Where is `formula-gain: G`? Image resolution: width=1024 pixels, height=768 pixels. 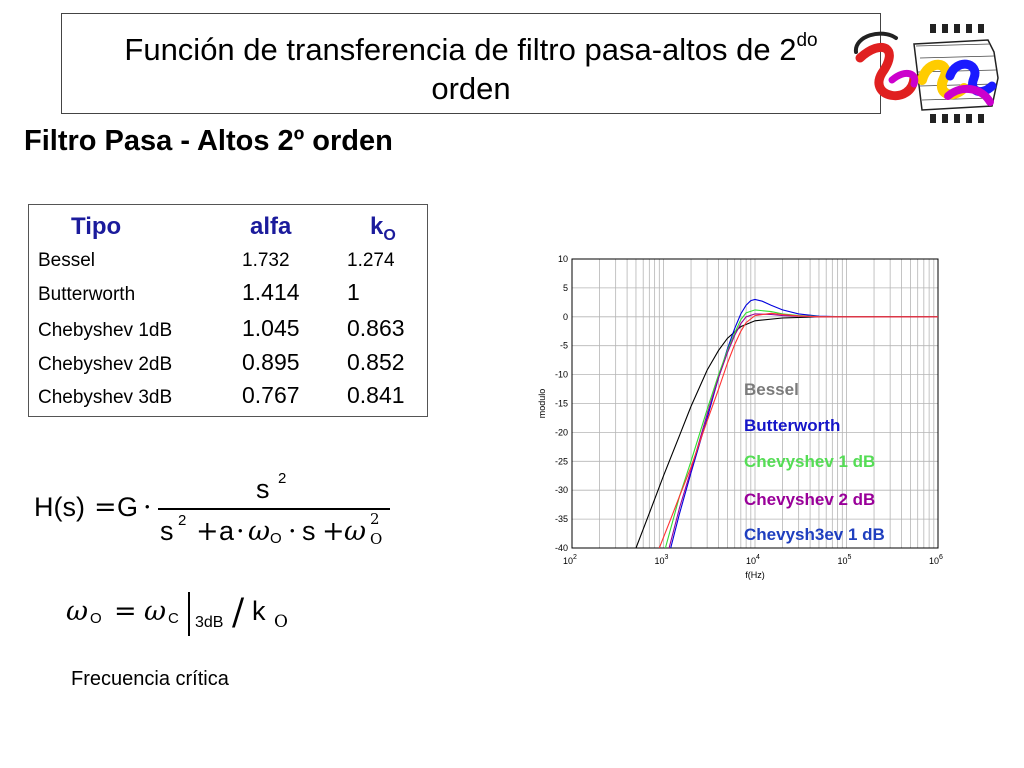
formula-gain: G is located at coordinates (128, 507).